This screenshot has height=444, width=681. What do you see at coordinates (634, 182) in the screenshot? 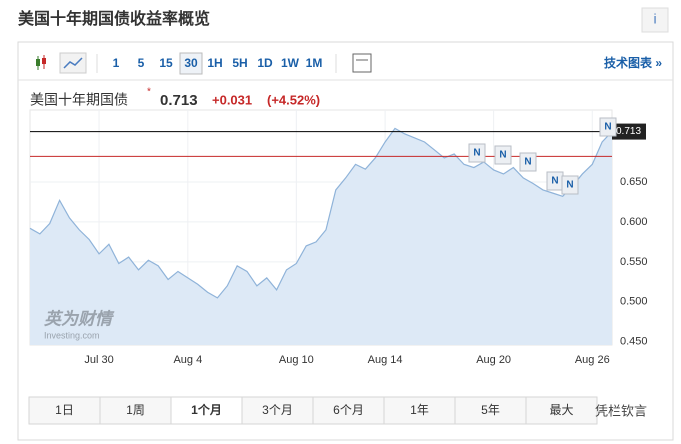
I see `y-tick-label: 0.650` at bounding box center [634, 182].